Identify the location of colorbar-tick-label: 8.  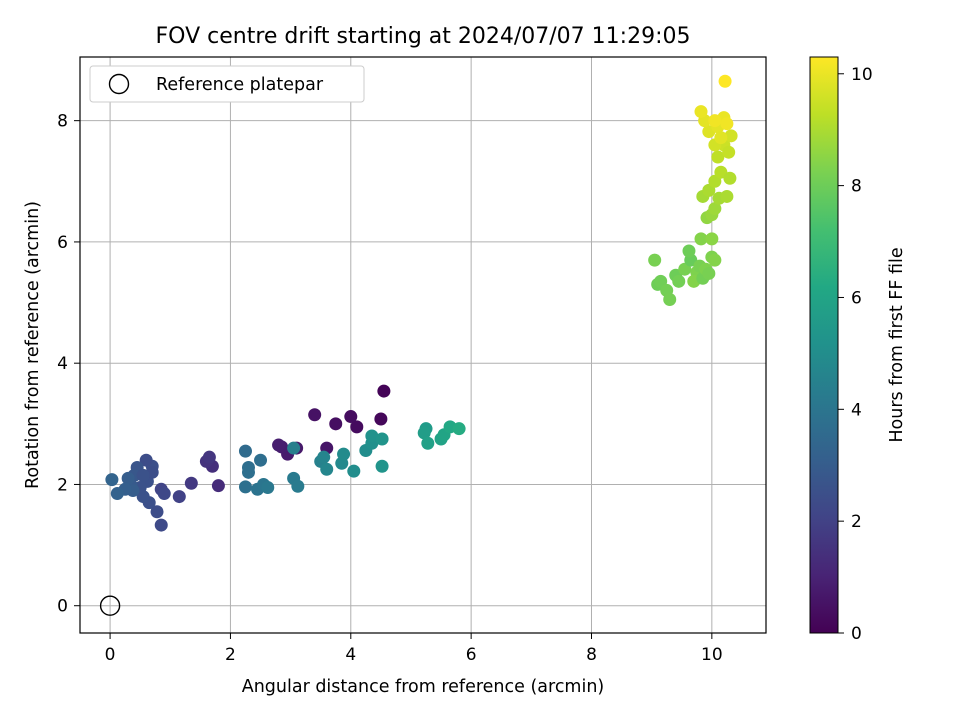
(856, 187).